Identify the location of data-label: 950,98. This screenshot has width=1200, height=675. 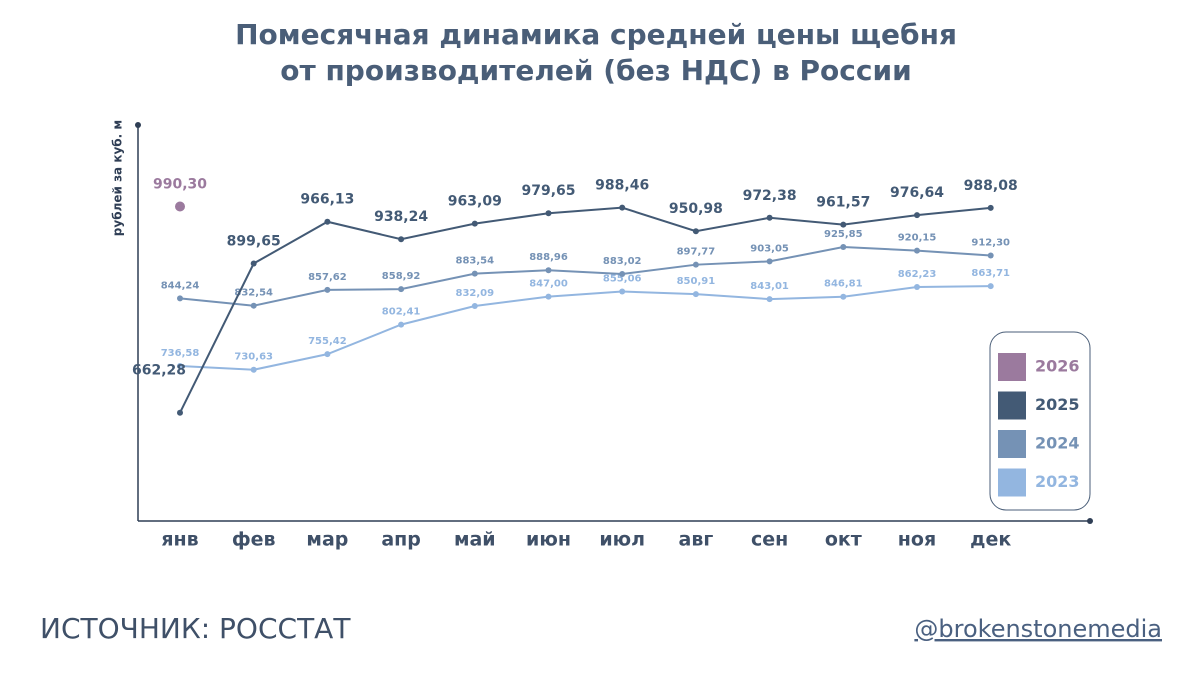
(696, 209).